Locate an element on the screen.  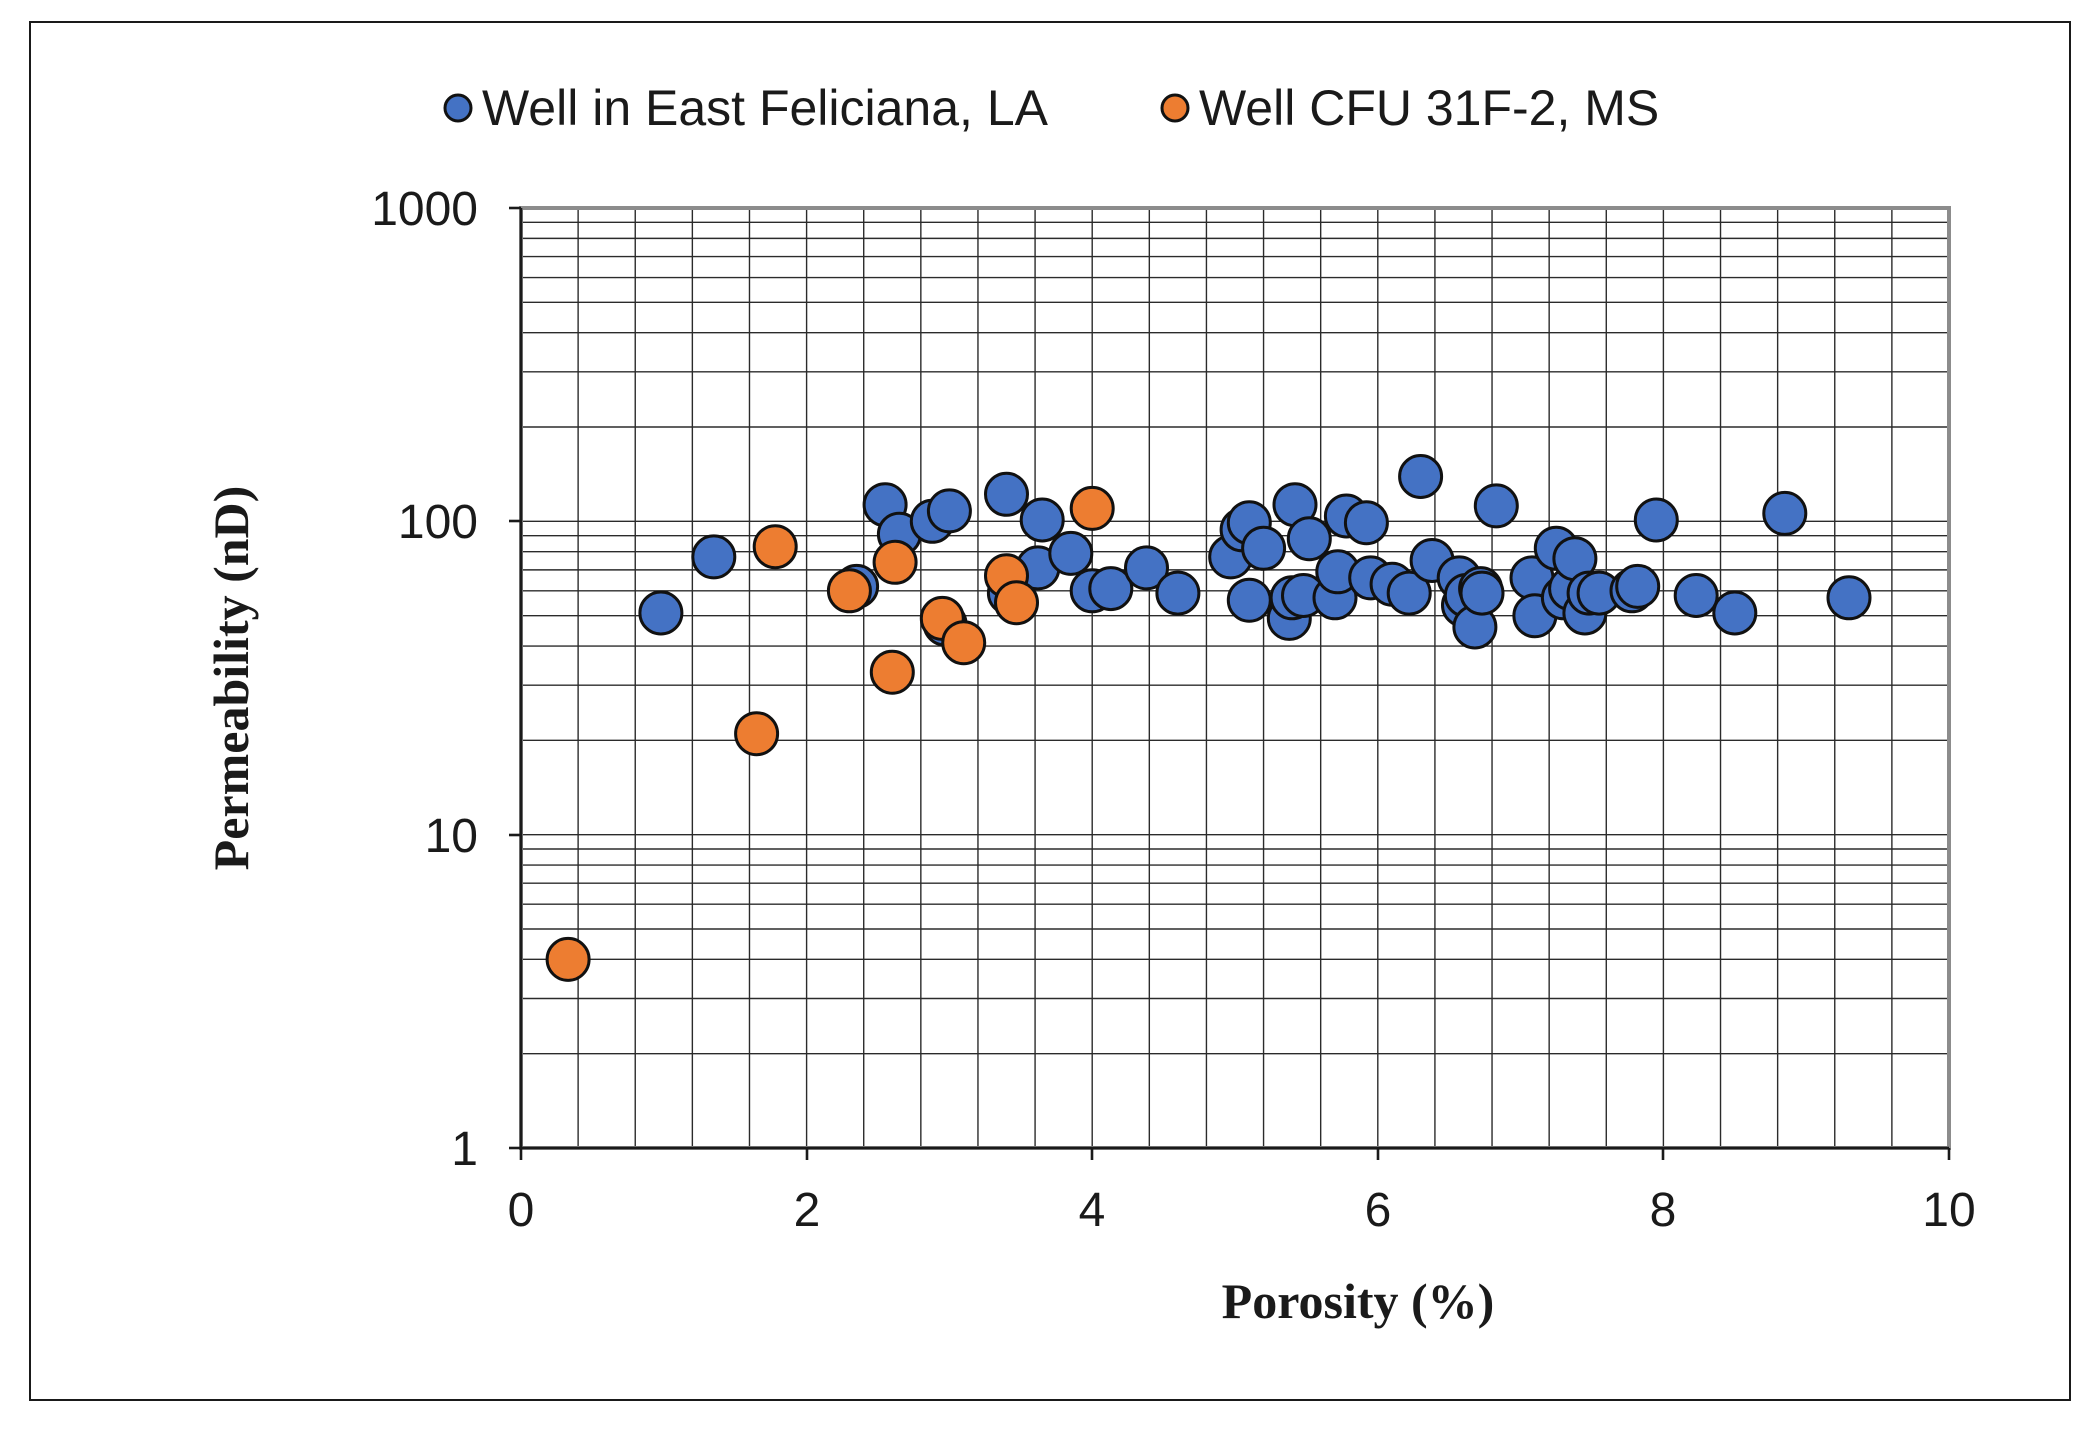
x-tick-label-4: 4 is located at coordinates (1092, 1210).